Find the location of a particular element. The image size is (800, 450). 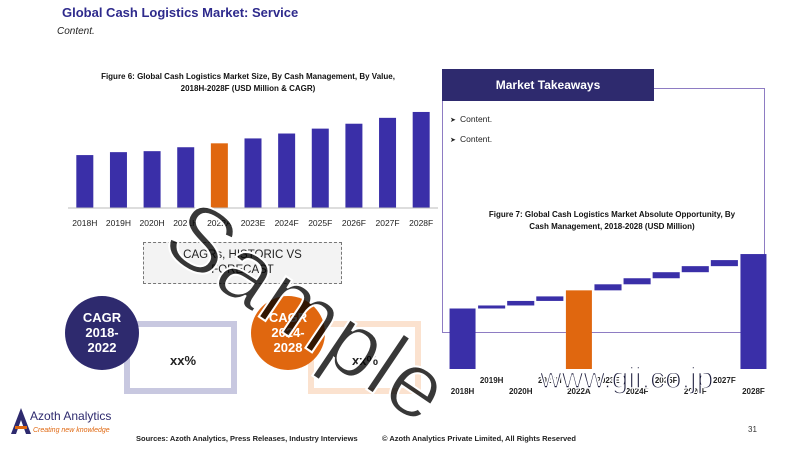

historic-cagr-years-start: 2018- is located at coordinates (102, 332).